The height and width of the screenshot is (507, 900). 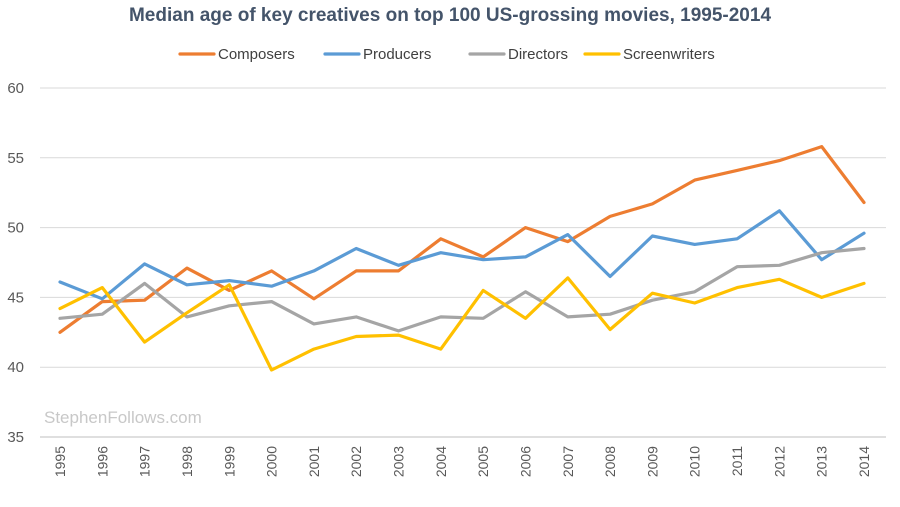 I want to click on x-tick-label: 2006, so click(x=525, y=461).